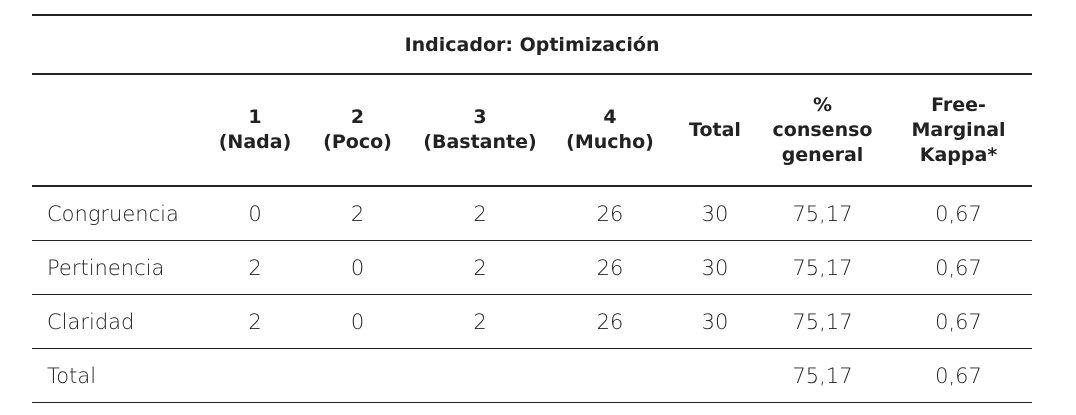 The height and width of the screenshot is (415, 1076). Describe the element at coordinates (610, 117) in the screenshot. I see `header-line: 4` at that location.